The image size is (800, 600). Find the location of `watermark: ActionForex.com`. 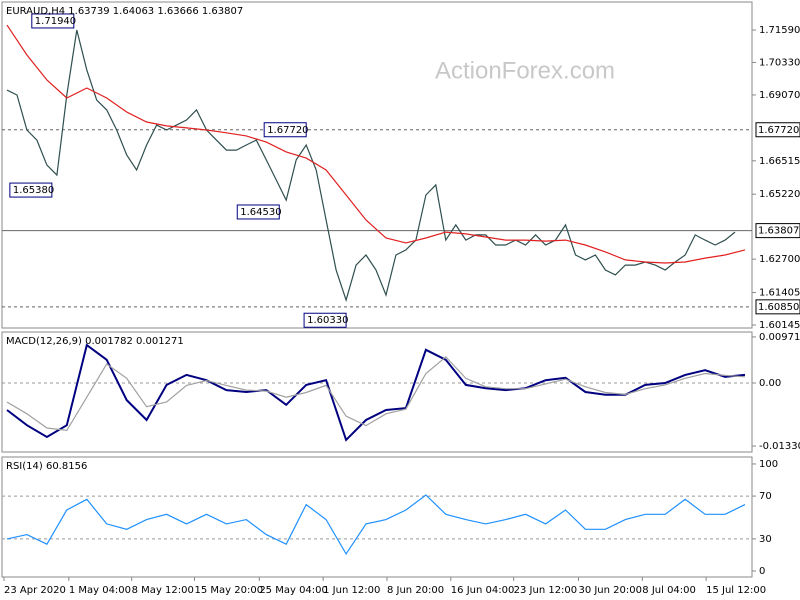

watermark: ActionForex.com is located at coordinates (525, 70).